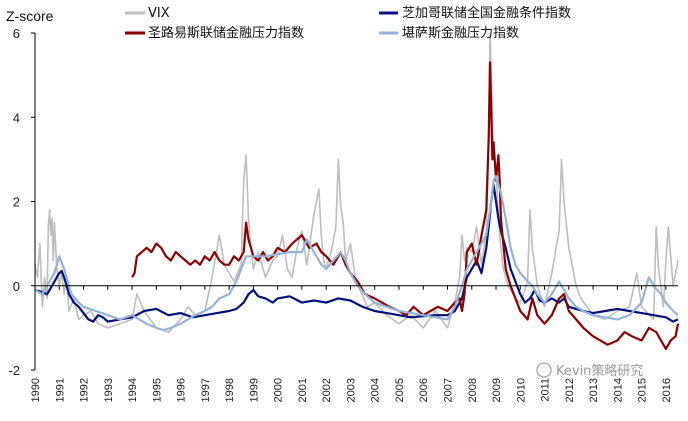 Image resolution: width=688 pixels, height=421 pixels. Describe the element at coordinates (643, 390) in the screenshot. I see `x-tick-label: 2015` at that location.